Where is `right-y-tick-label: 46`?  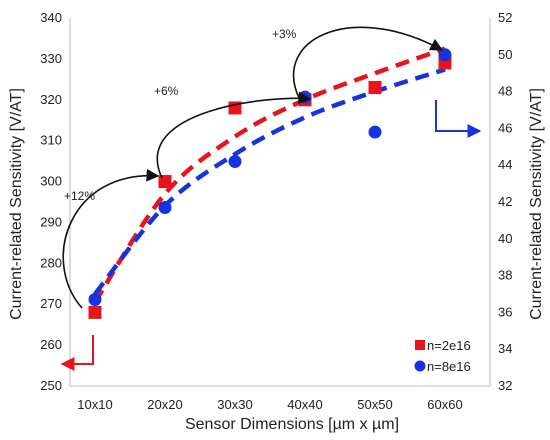 right-y-tick-label: 46 is located at coordinates (505, 127).